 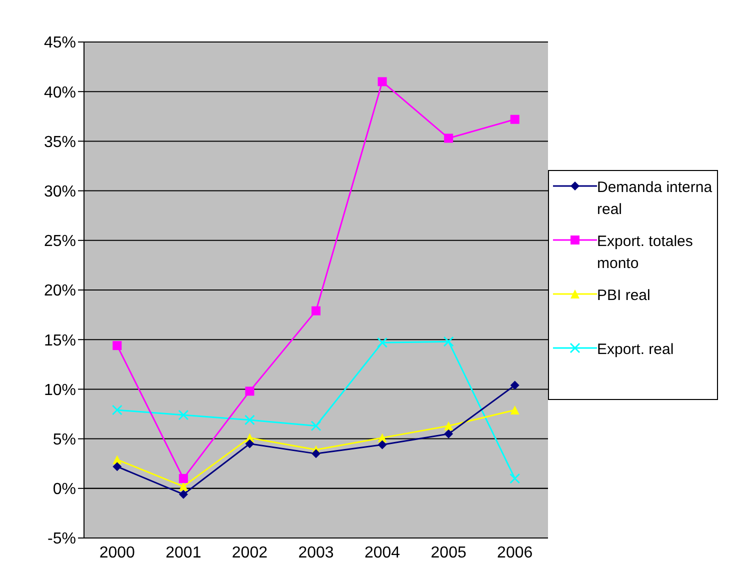 I want to click on legend-label: PBI real, so click(x=623, y=296).